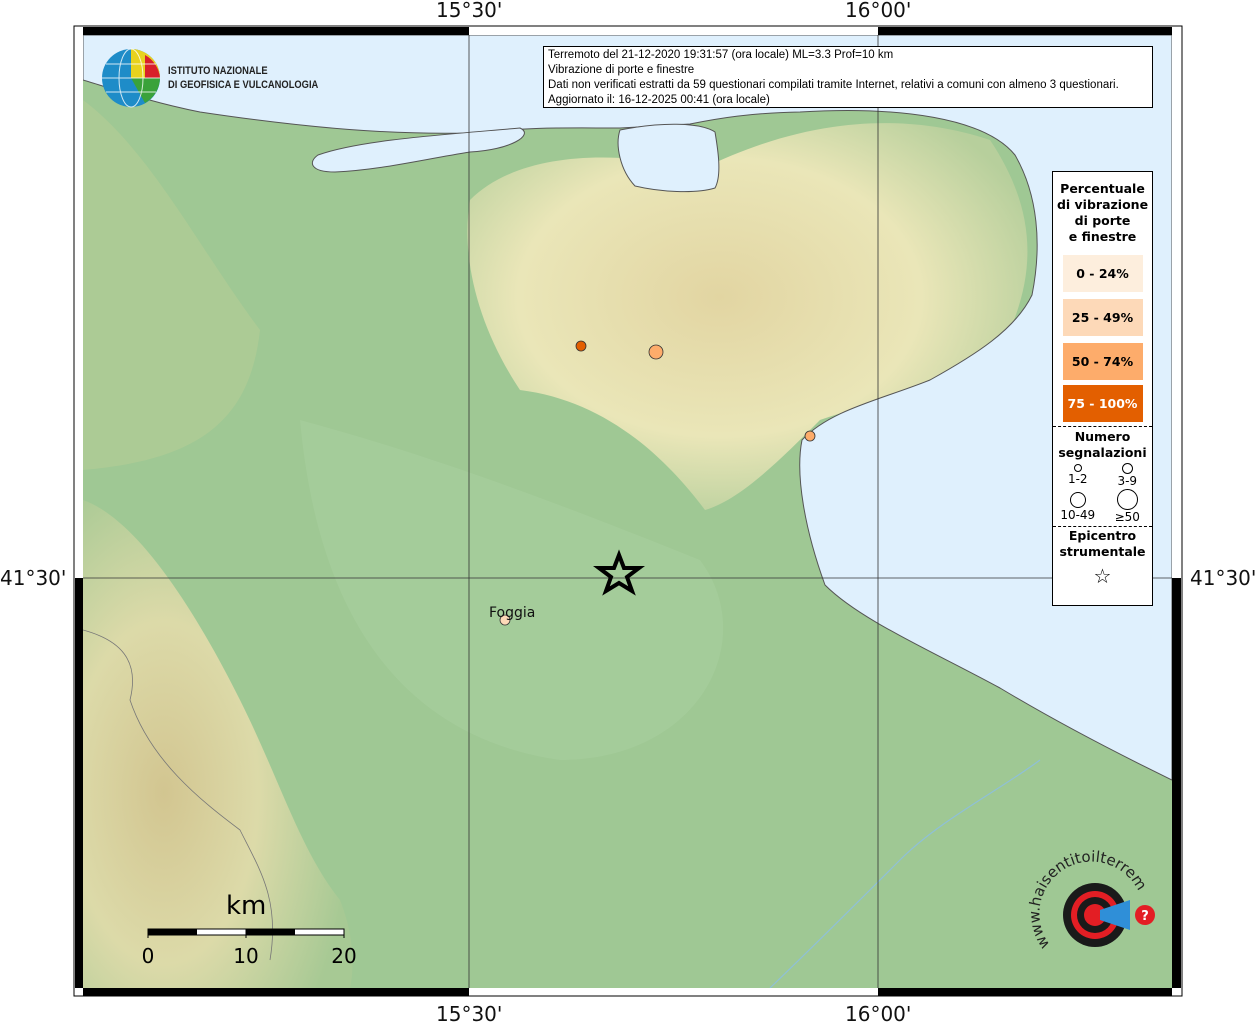  I want to click on count-label: 1-2, so click(1077, 479).